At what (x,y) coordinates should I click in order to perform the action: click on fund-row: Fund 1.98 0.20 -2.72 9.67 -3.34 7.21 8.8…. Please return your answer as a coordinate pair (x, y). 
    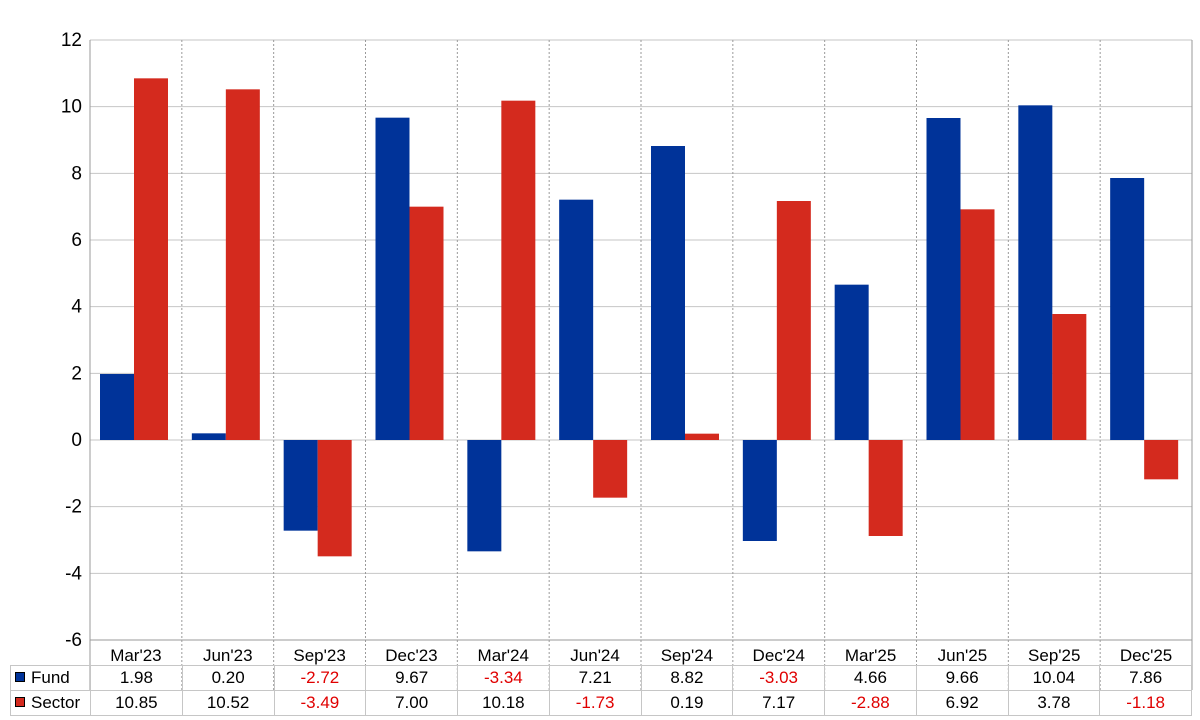
    Looking at the image, I should click on (601, 678).